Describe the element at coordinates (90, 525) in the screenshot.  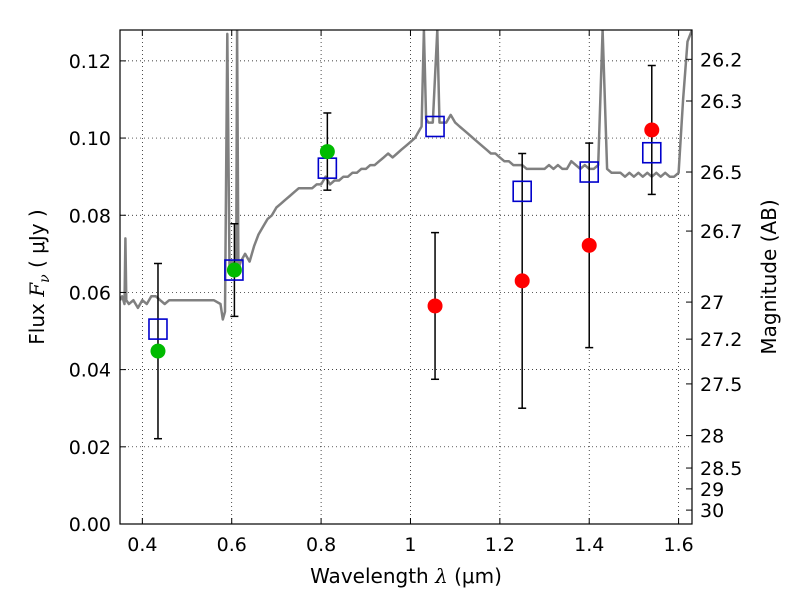
I see `y-tick-label: 0.00` at that location.